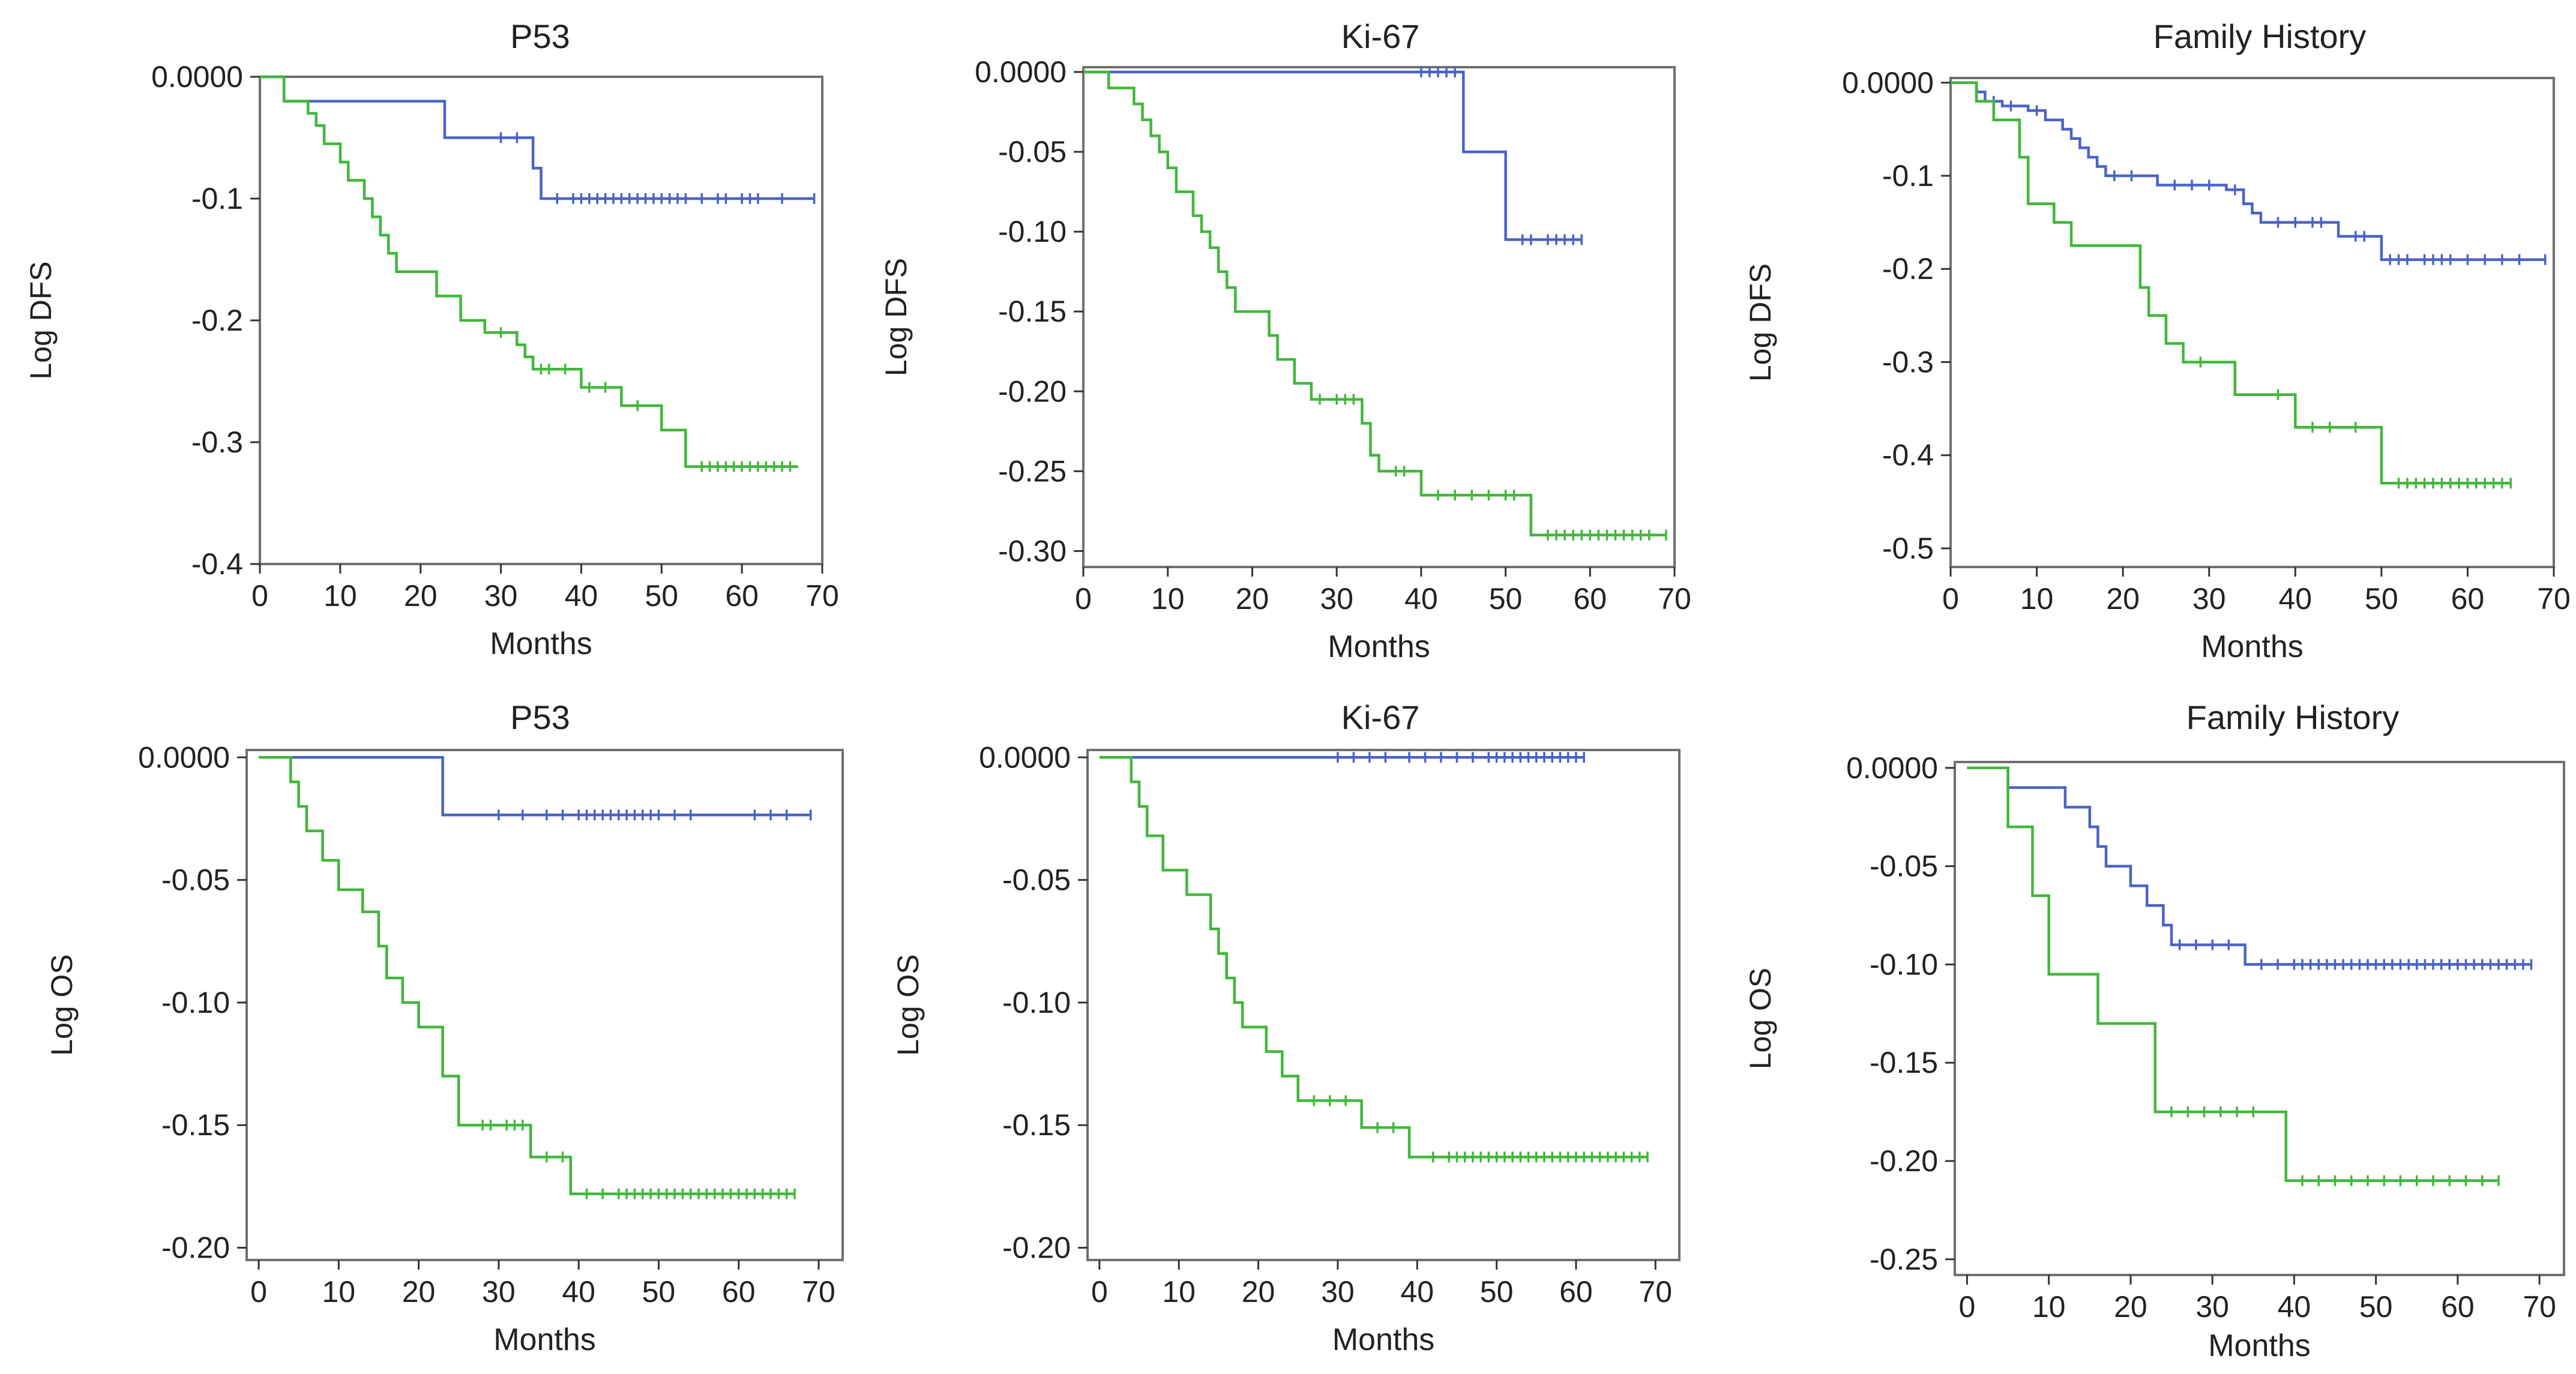 The width and height of the screenshot is (2576, 1374). Describe the element at coordinates (217, 199) in the screenshot. I see `y-tick-label: -0.1` at that location.